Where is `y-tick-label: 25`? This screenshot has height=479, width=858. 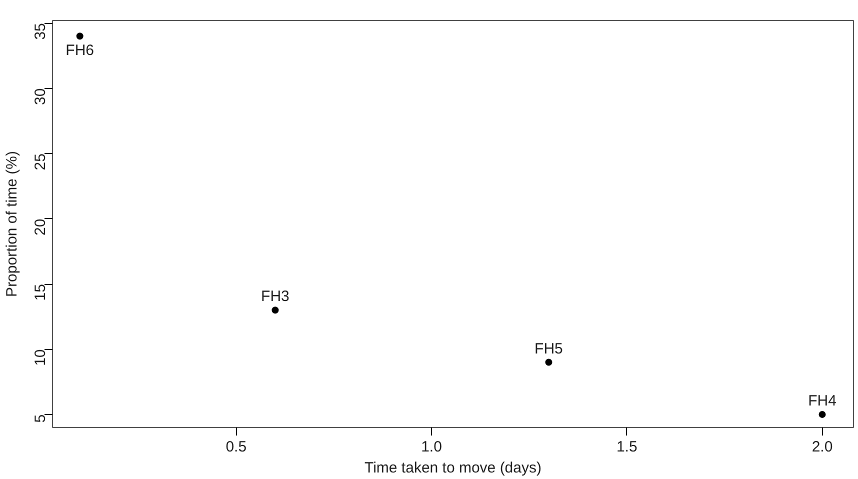 y-tick-label: 25 is located at coordinates (40, 162).